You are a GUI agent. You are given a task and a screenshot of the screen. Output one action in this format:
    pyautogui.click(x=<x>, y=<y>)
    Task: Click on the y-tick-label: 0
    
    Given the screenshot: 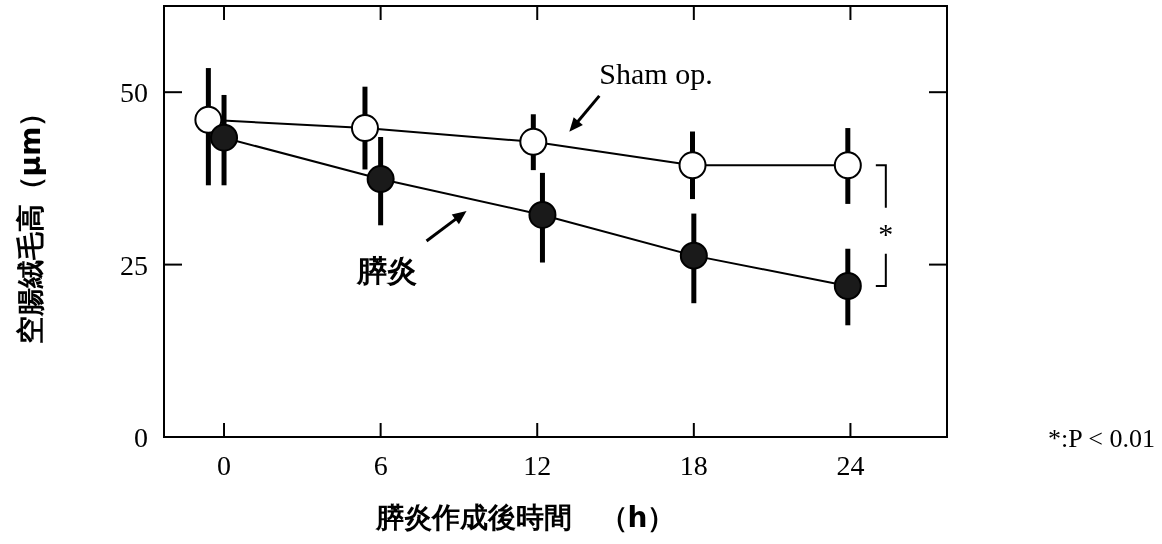 What is the action you would take?
    pyautogui.click(x=141, y=437)
    